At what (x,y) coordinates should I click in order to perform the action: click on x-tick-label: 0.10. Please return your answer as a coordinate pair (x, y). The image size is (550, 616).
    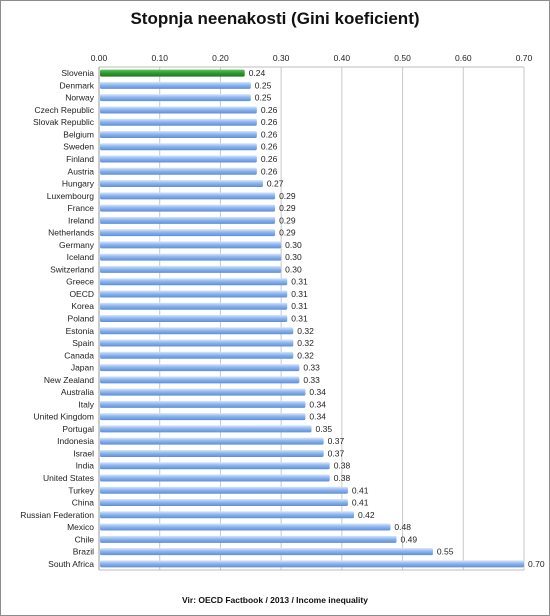
    Looking at the image, I should click on (159, 58).